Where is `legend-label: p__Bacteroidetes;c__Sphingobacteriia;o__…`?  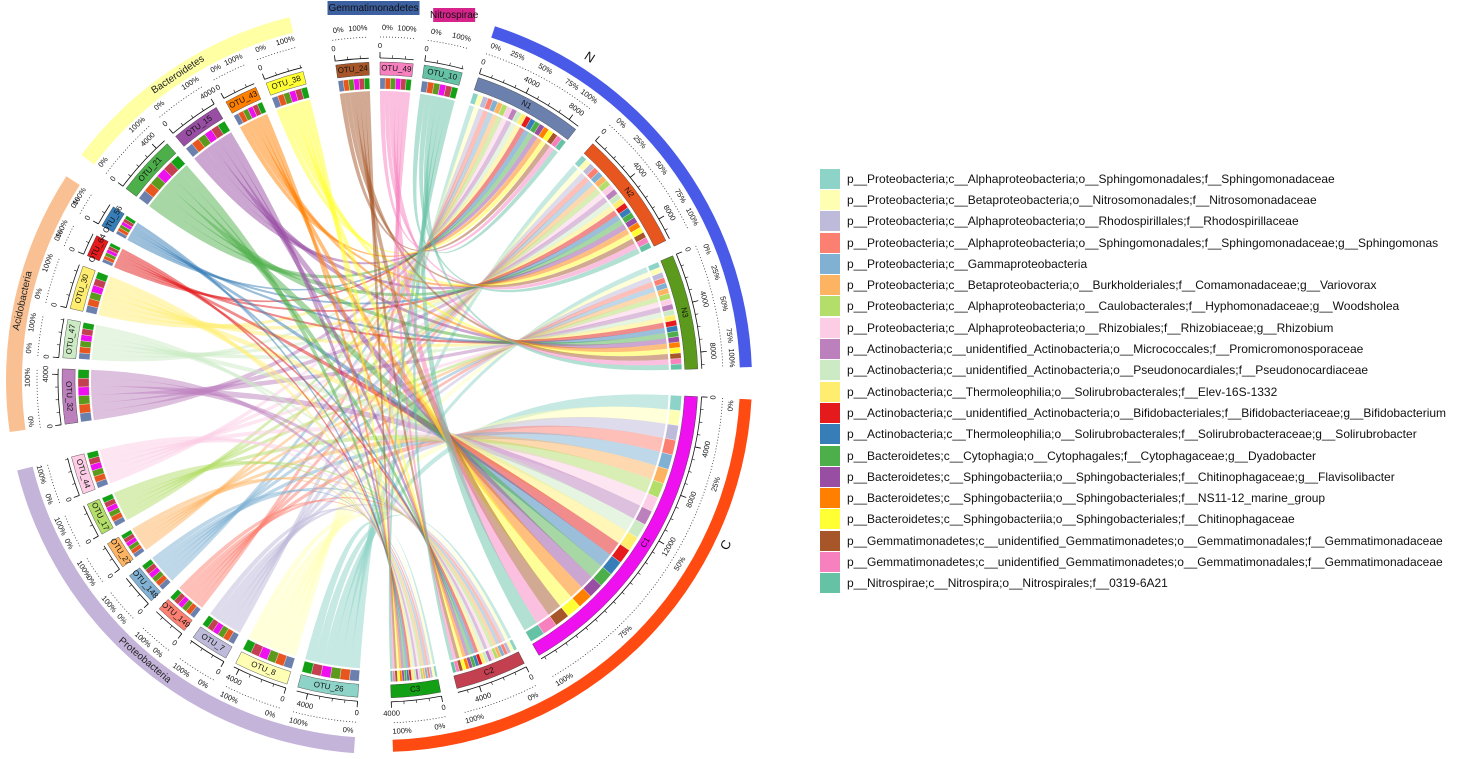 legend-label: p__Bacteroidetes;c__Sphingobacteriia;o__… is located at coordinates (1071, 519).